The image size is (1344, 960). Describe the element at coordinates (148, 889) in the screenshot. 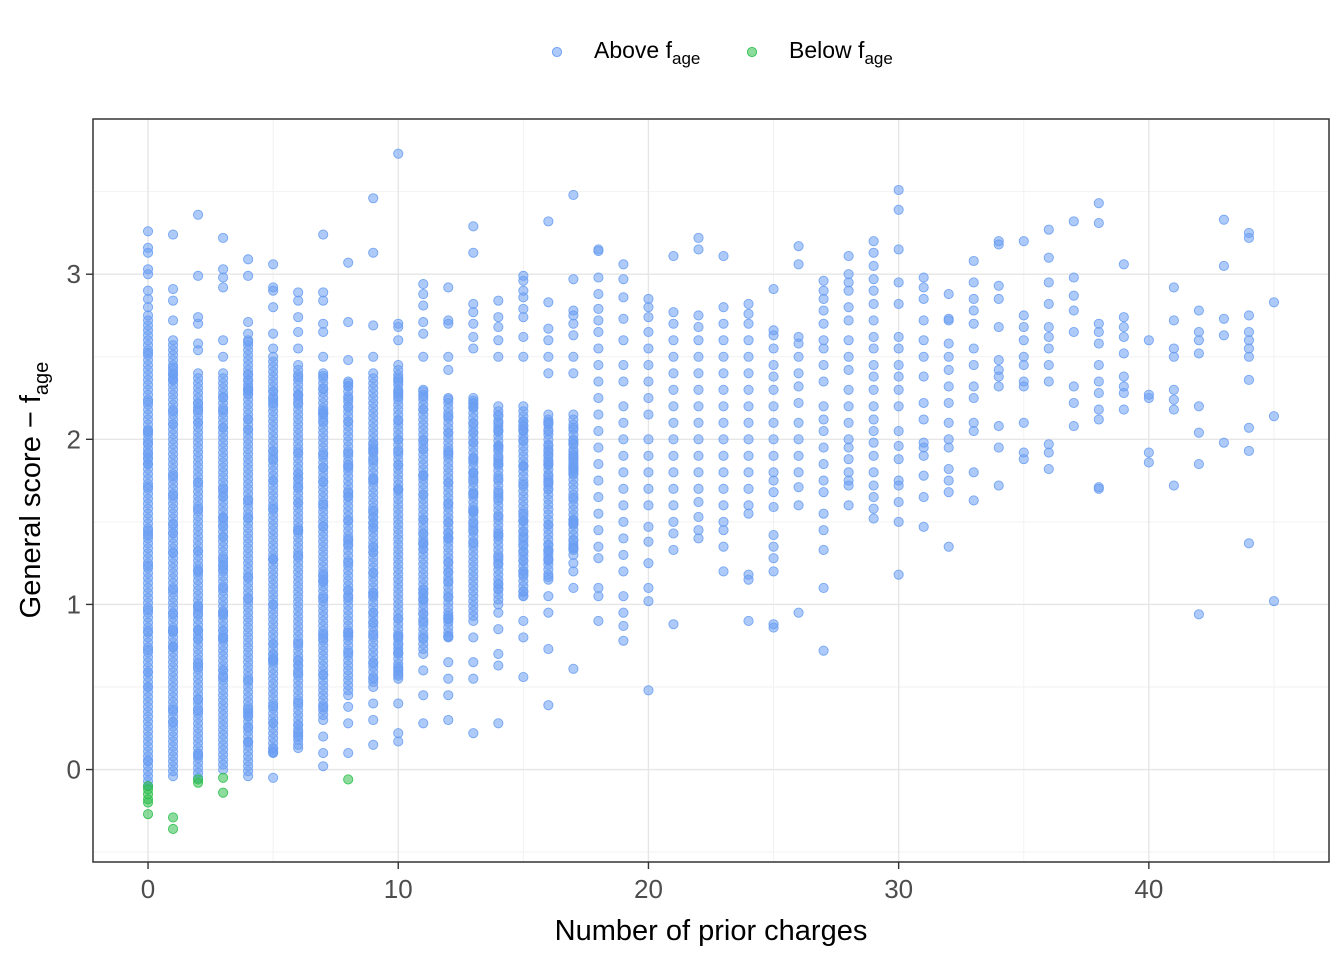

I see `x-tick-label: 0` at that location.